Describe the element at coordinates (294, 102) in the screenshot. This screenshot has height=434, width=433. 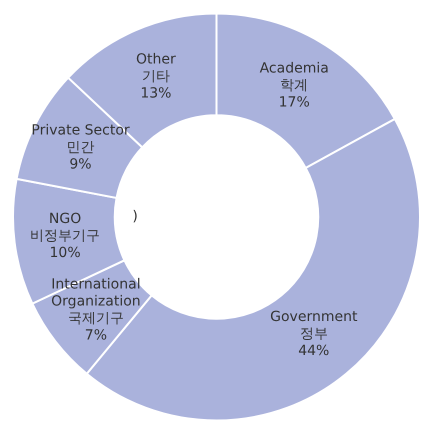
I see `data-label: 17%` at that location.